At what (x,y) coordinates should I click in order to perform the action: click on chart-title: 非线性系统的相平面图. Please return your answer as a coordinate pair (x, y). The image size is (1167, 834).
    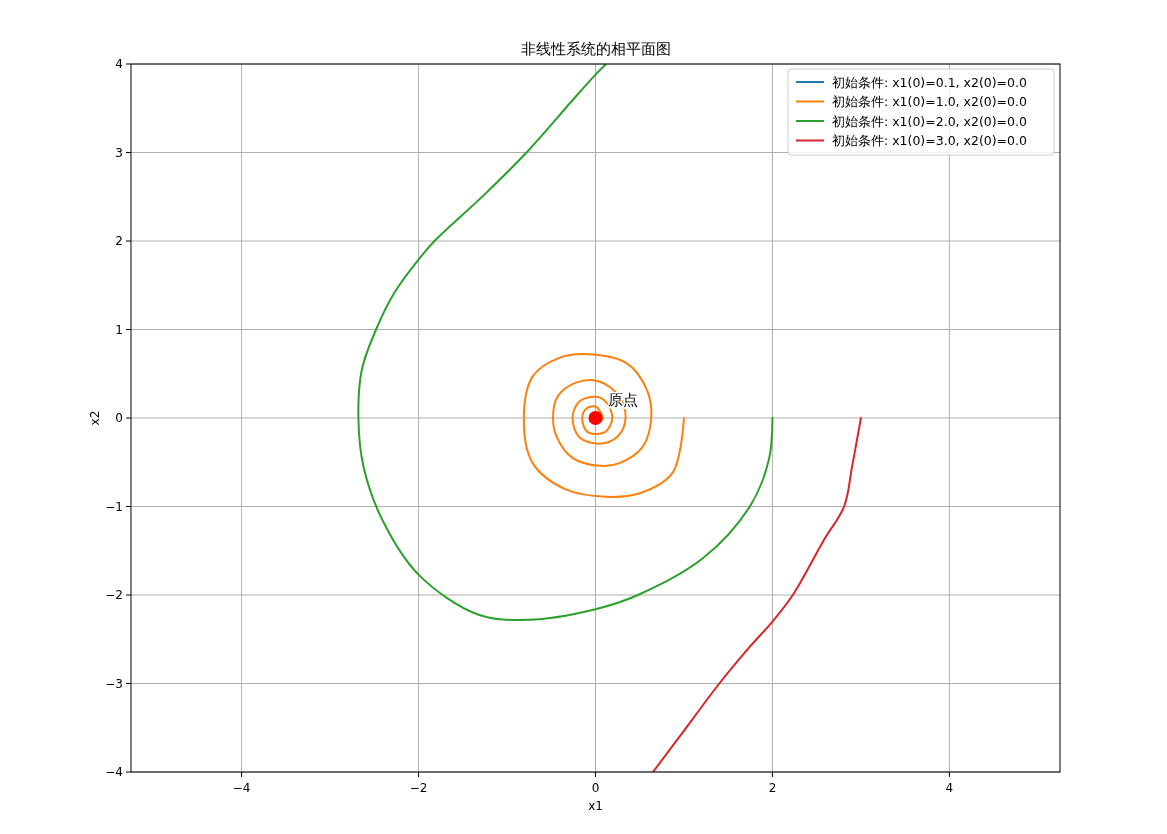
    Looking at the image, I should click on (595, 49).